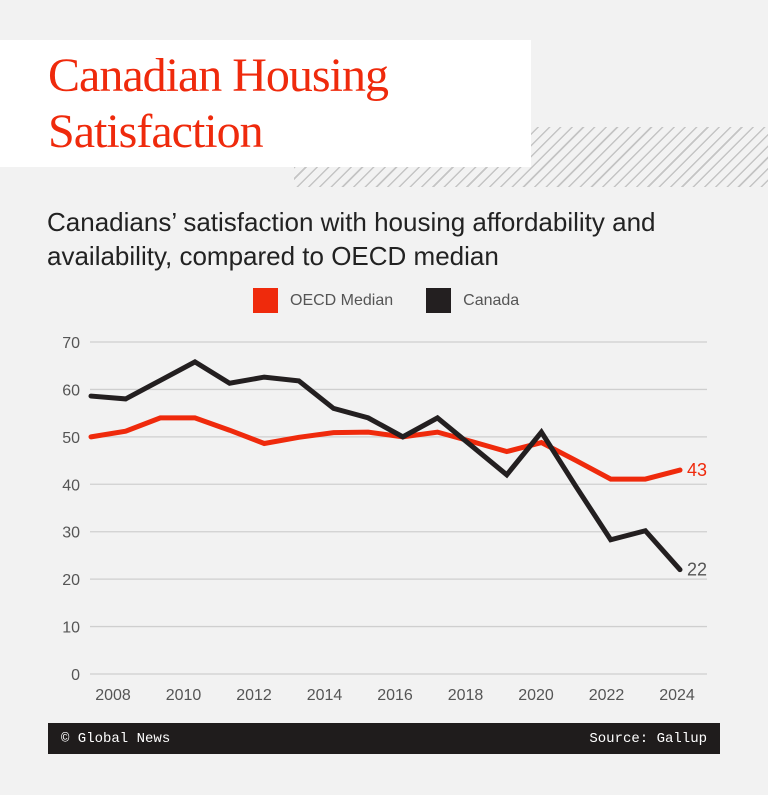  Describe the element at coordinates (466, 695) in the screenshot. I see `x-tick-label: 2018` at that location.